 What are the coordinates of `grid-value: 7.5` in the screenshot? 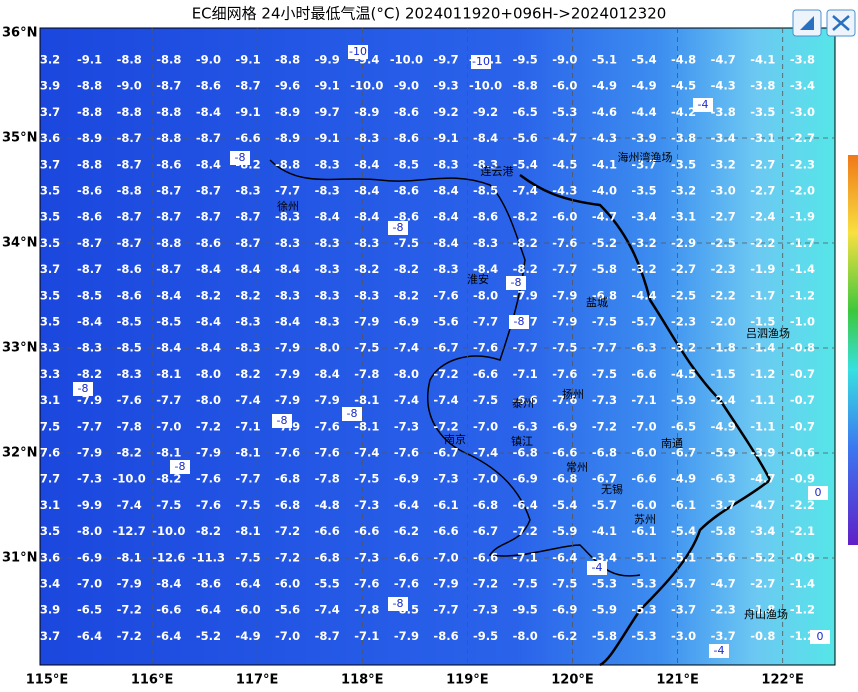 It's located at (50, 426).